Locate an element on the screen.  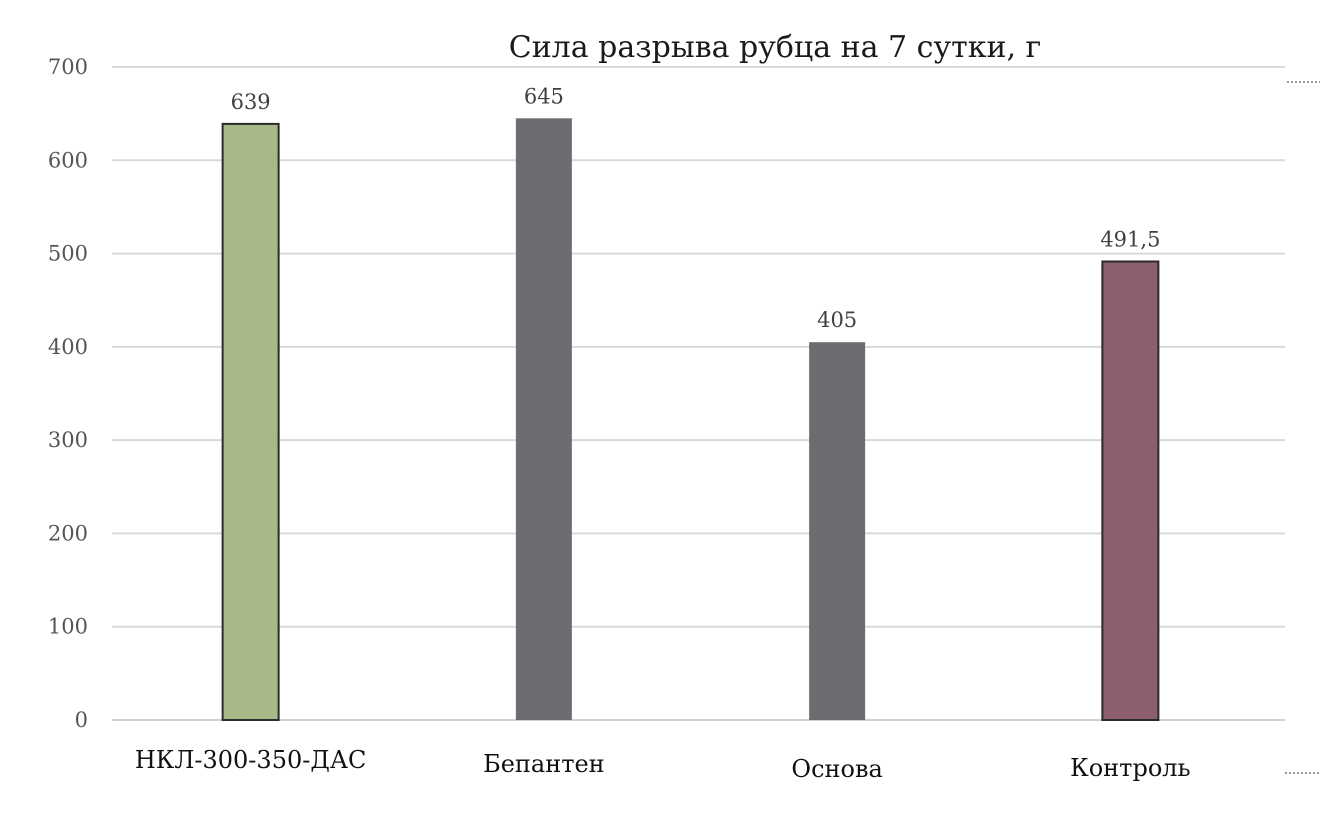
y-tick-label: 600 is located at coordinates (68, 160).